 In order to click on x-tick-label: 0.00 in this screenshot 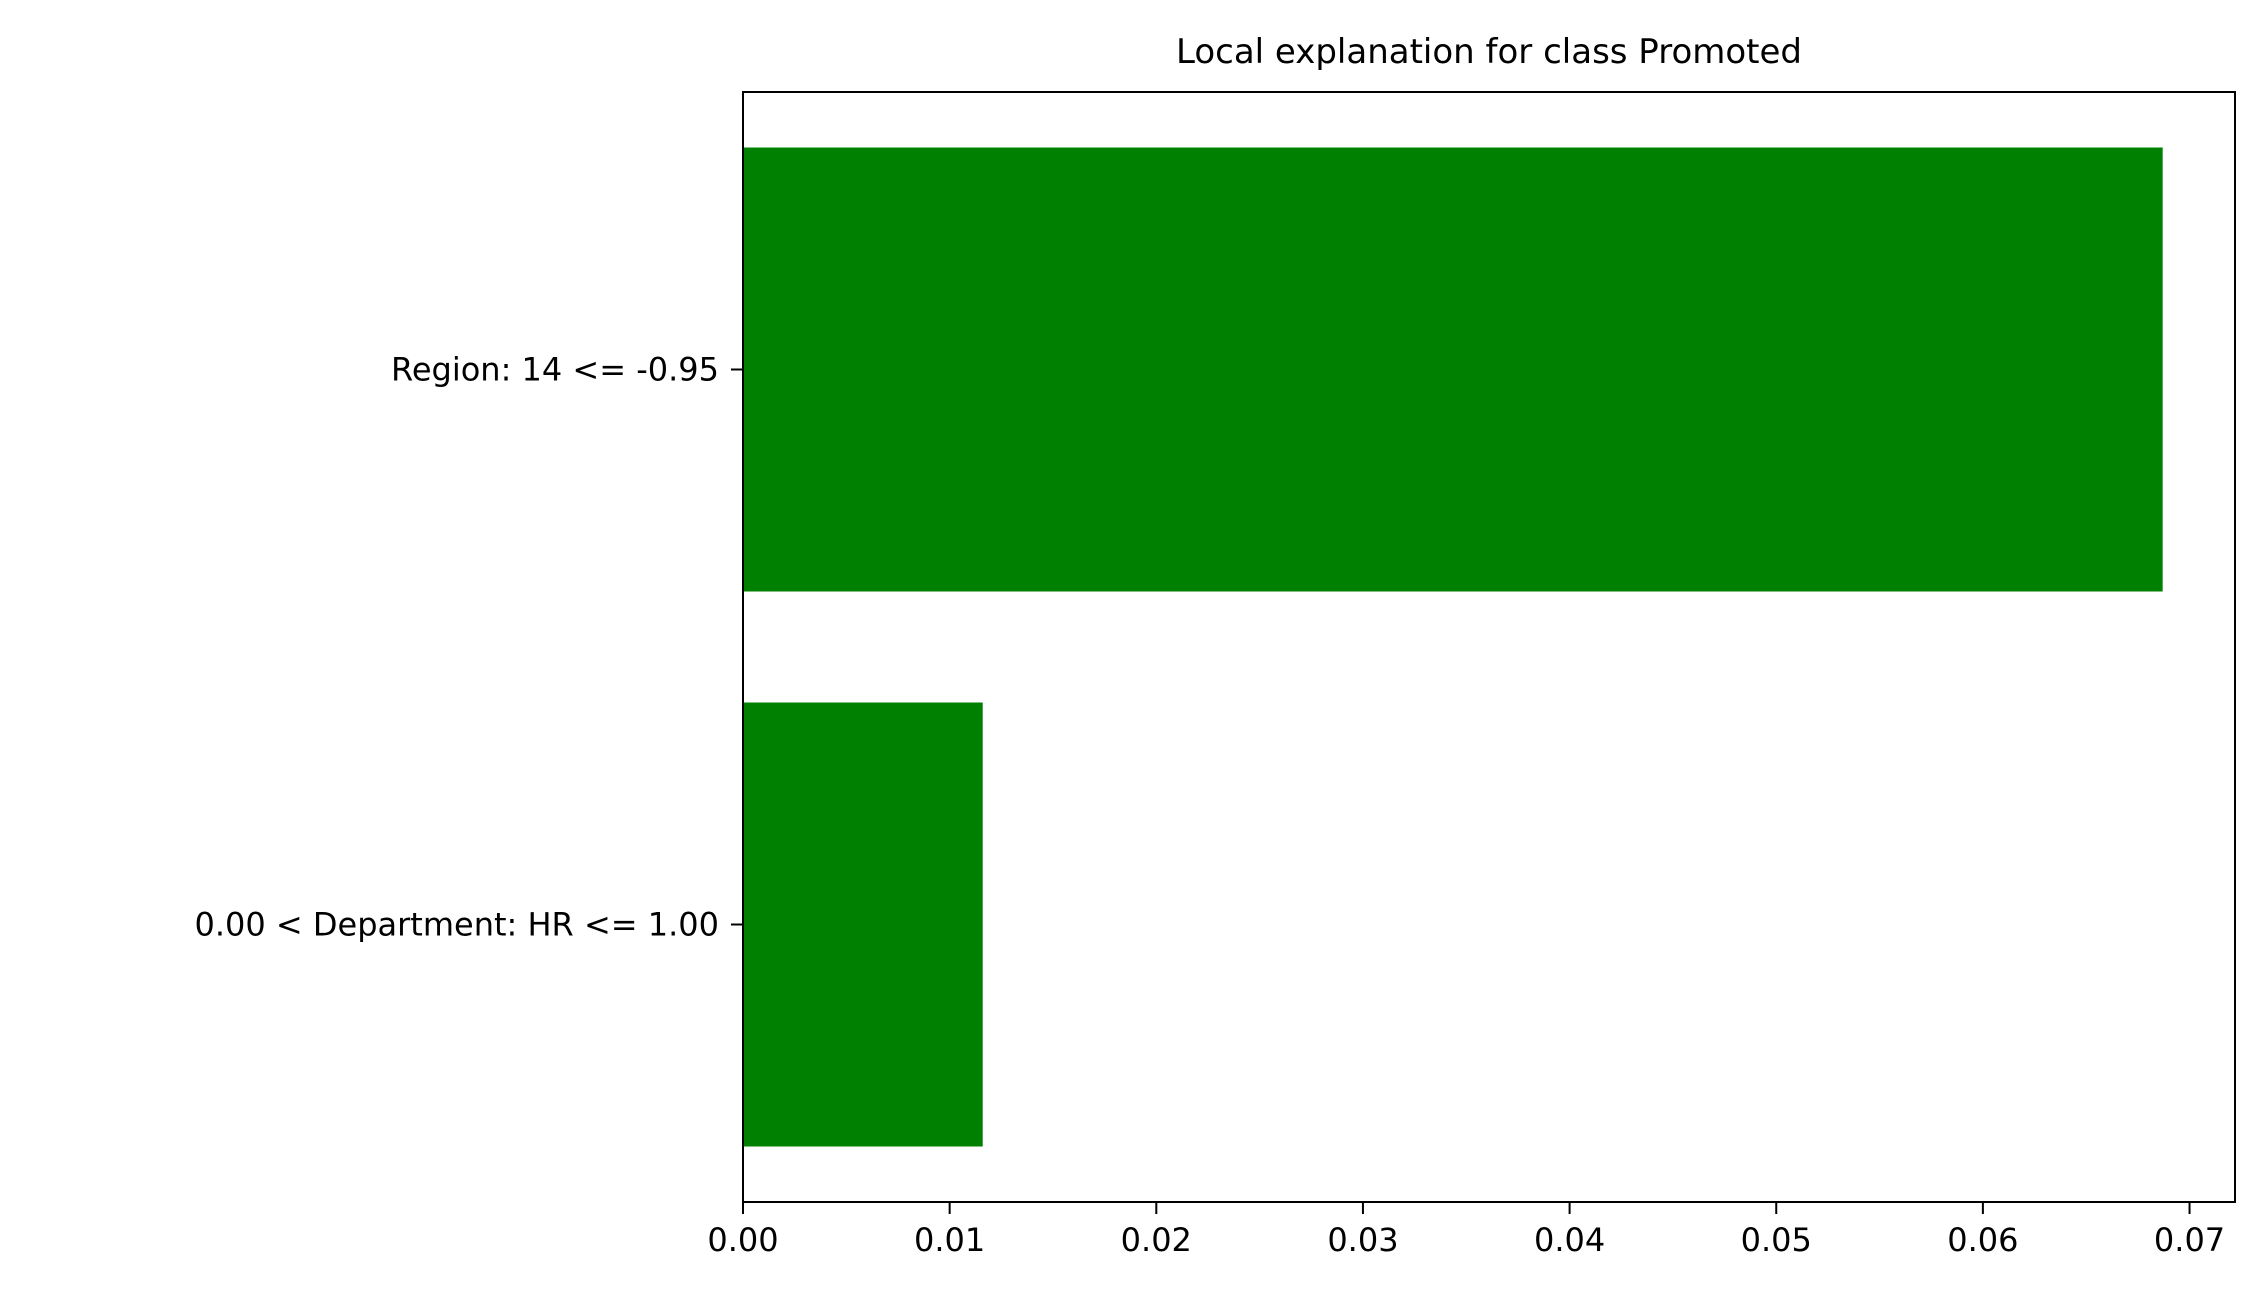, I will do `click(742, 1240)`.